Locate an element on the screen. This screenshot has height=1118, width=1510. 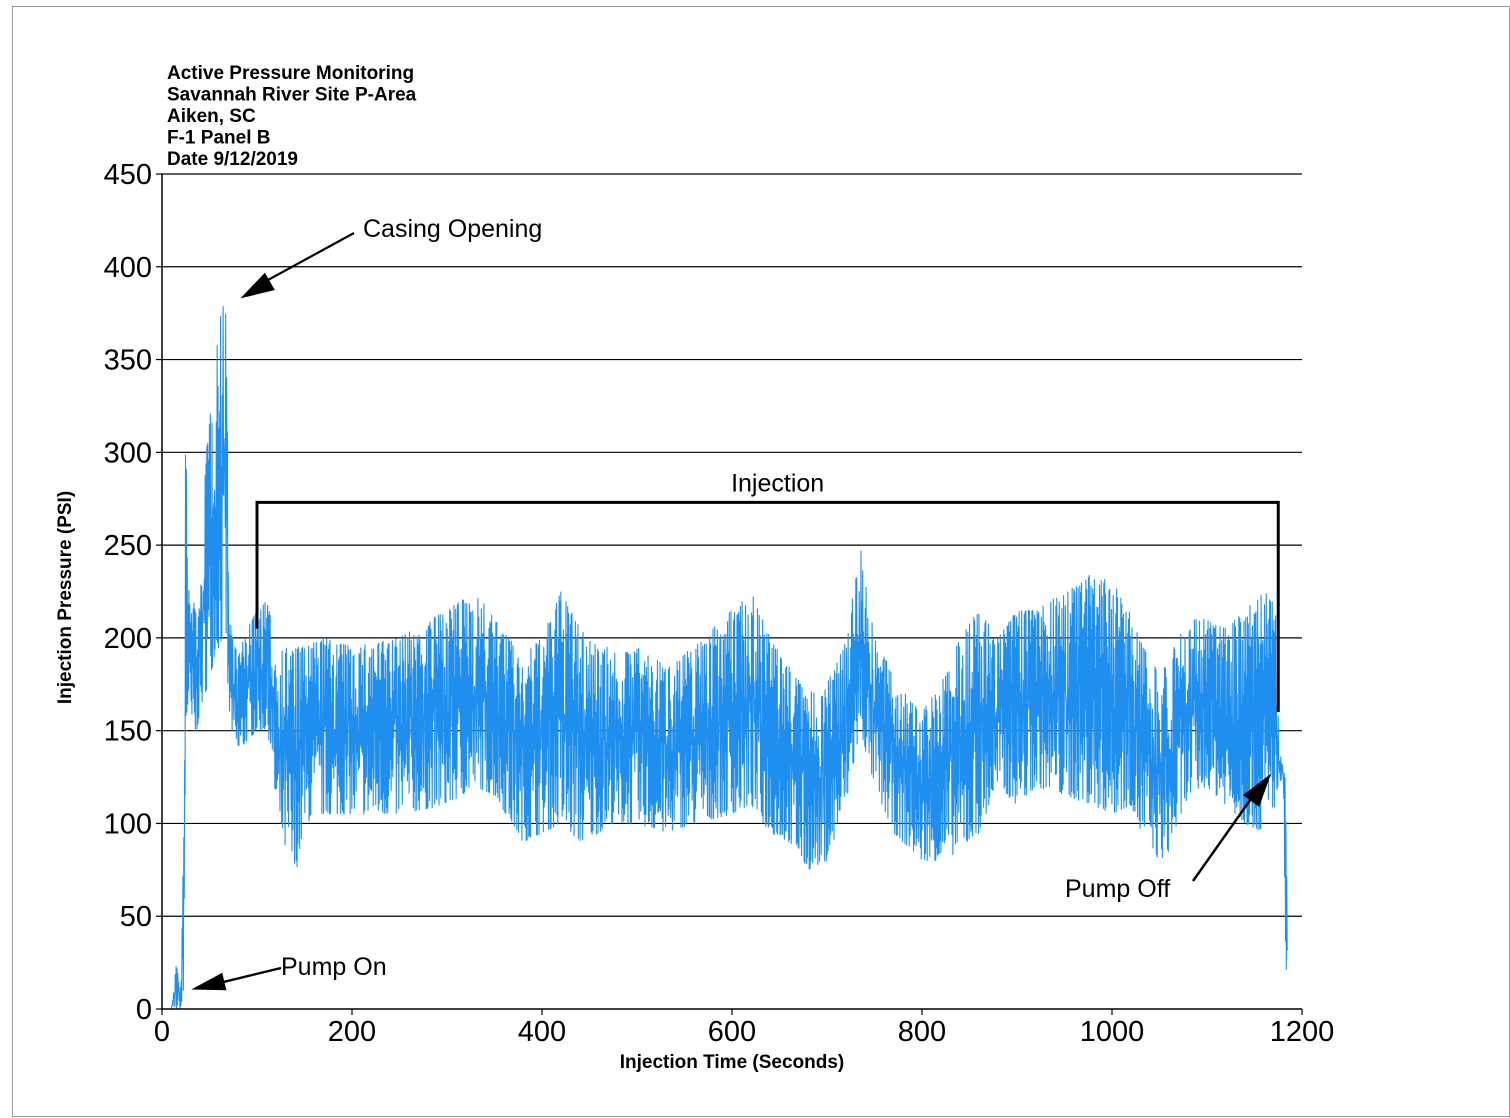
x-tick-label-400: 400 is located at coordinates (542, 1032).